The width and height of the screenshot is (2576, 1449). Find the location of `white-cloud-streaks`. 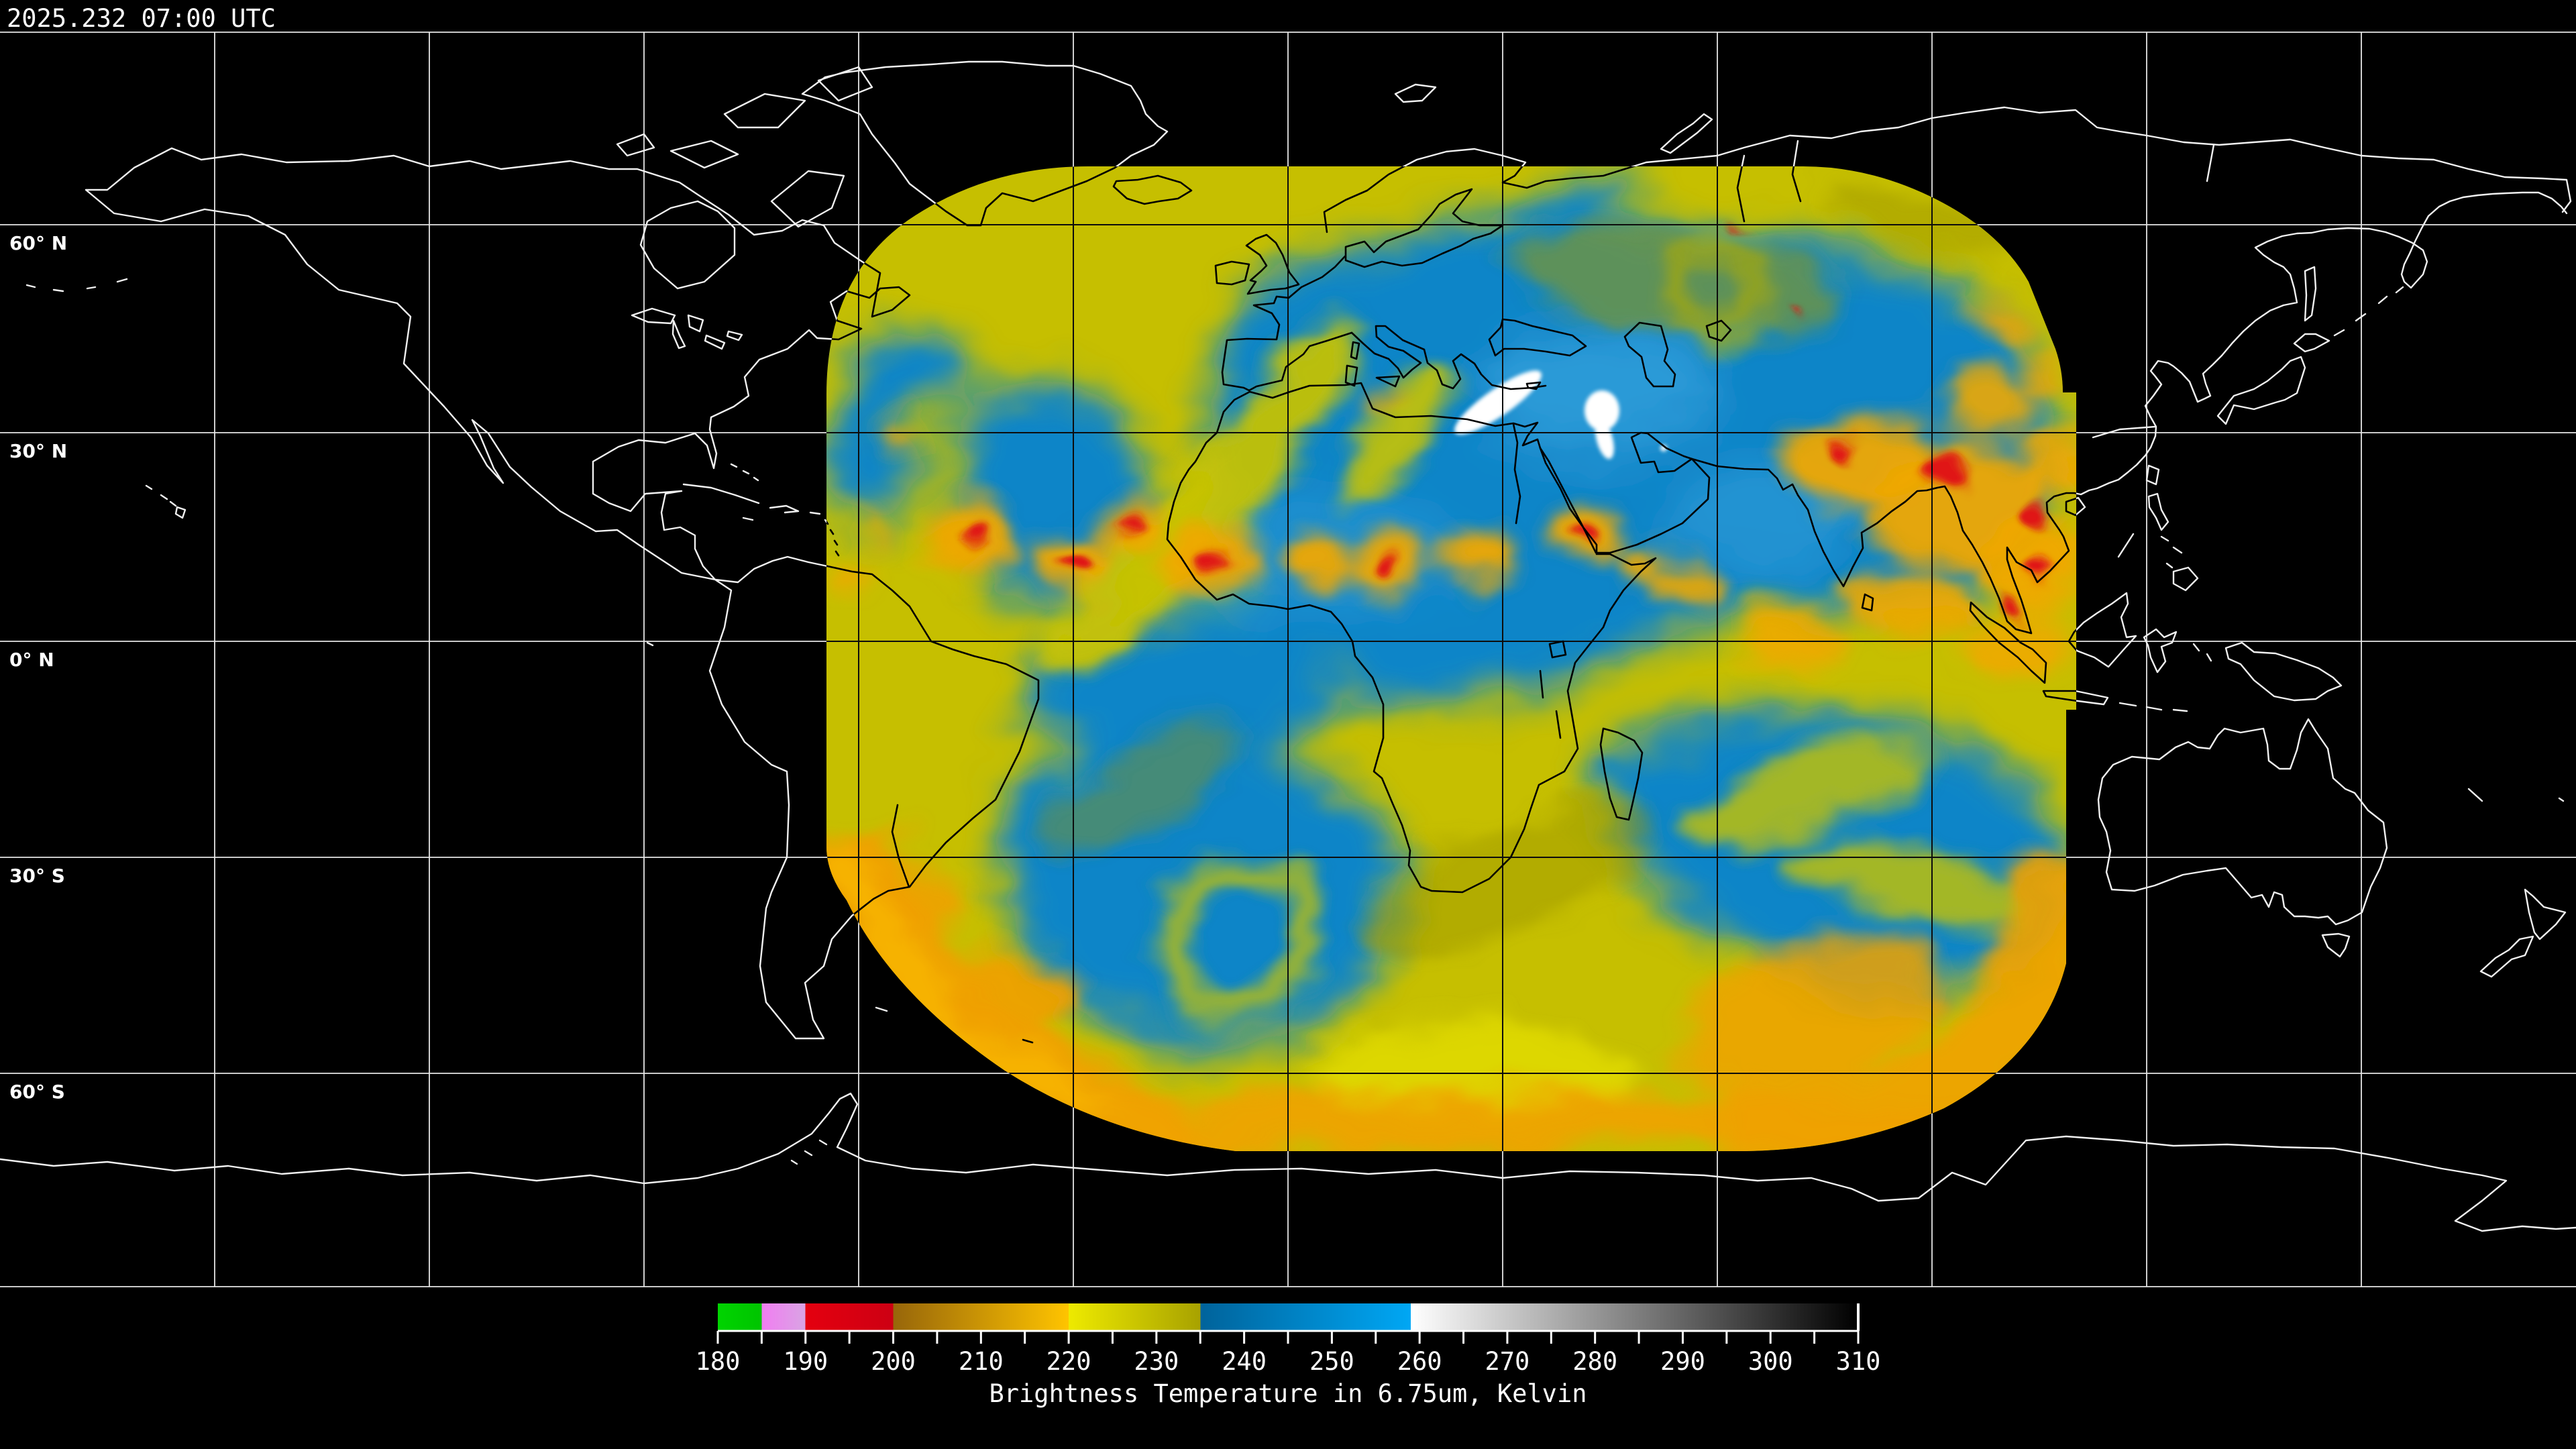

white-cloud-streaks is located at coordinates (1560, 415).